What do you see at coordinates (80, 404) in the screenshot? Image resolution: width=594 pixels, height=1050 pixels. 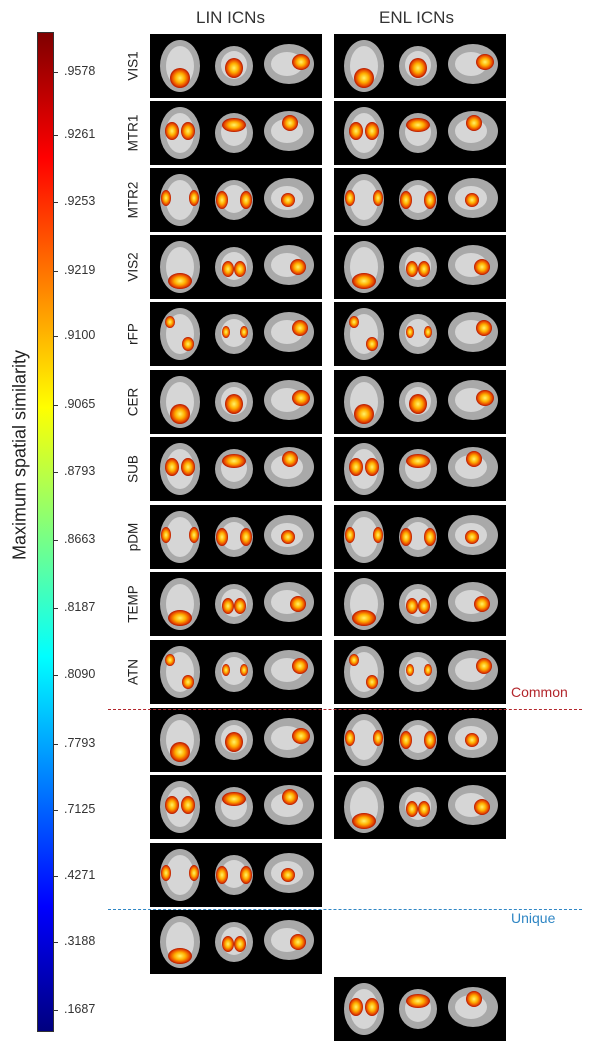 I see `colorbar-tick-label: .9065` at bounding box center [80, 404].